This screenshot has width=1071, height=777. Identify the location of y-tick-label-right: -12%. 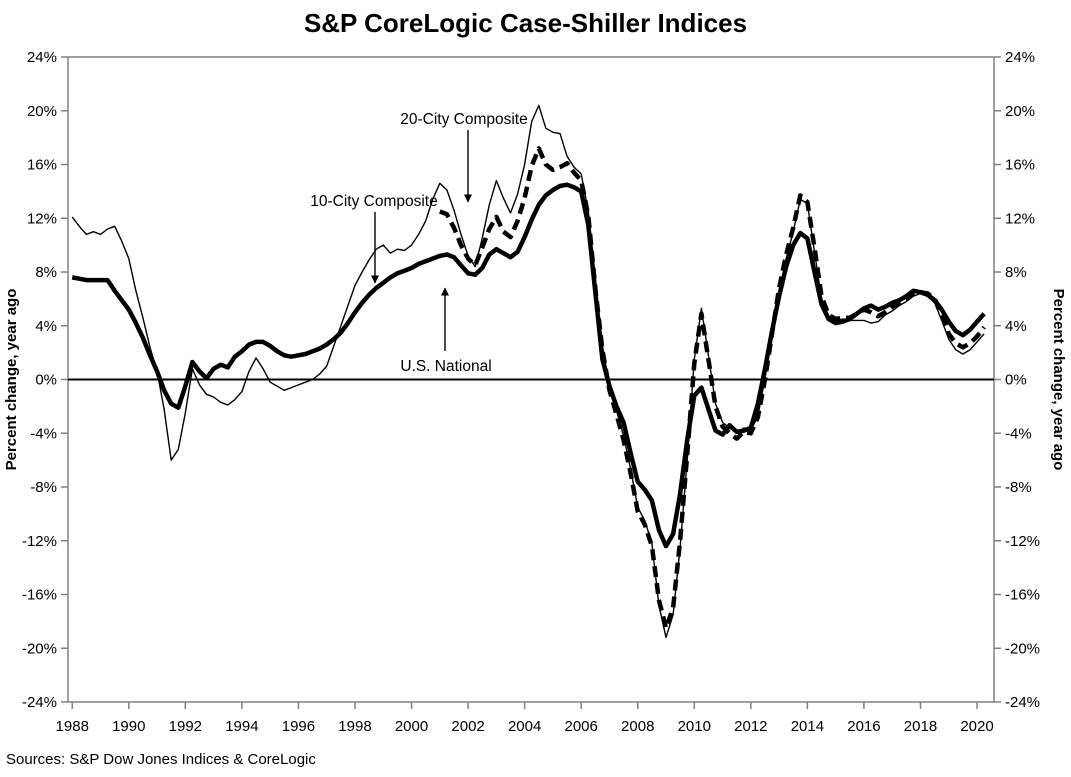
(1022, 541).